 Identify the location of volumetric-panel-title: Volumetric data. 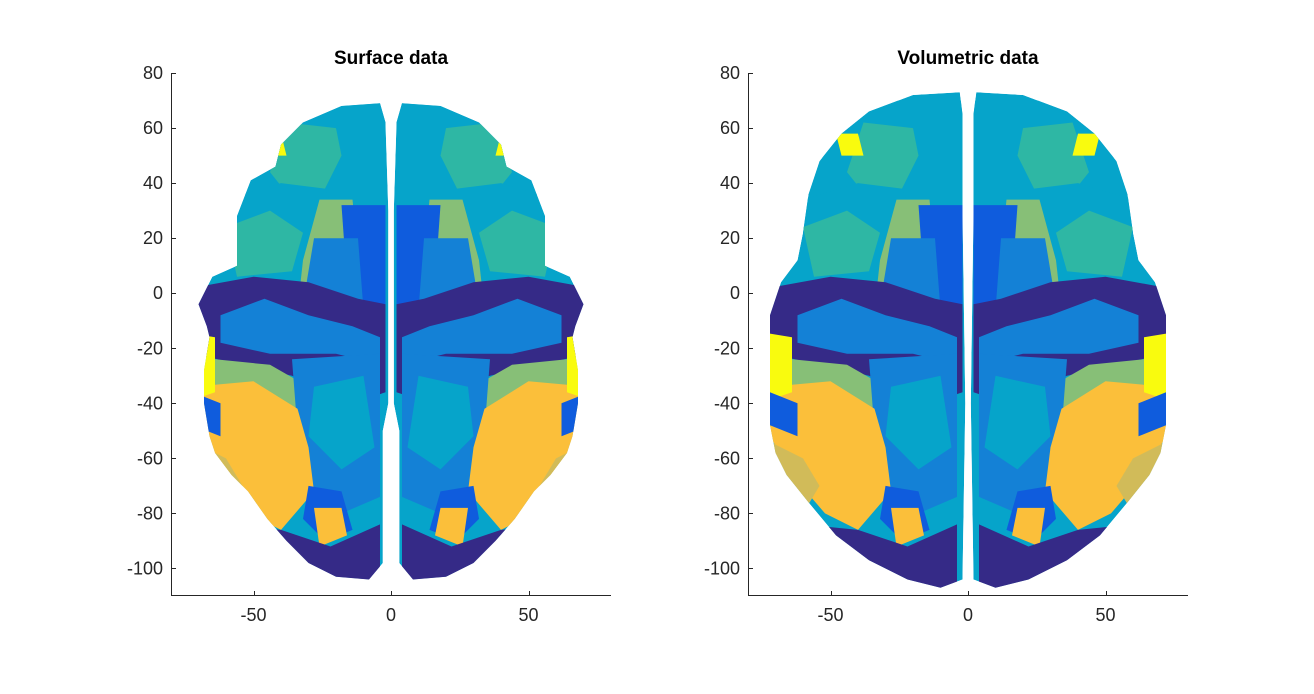
(968, 58).